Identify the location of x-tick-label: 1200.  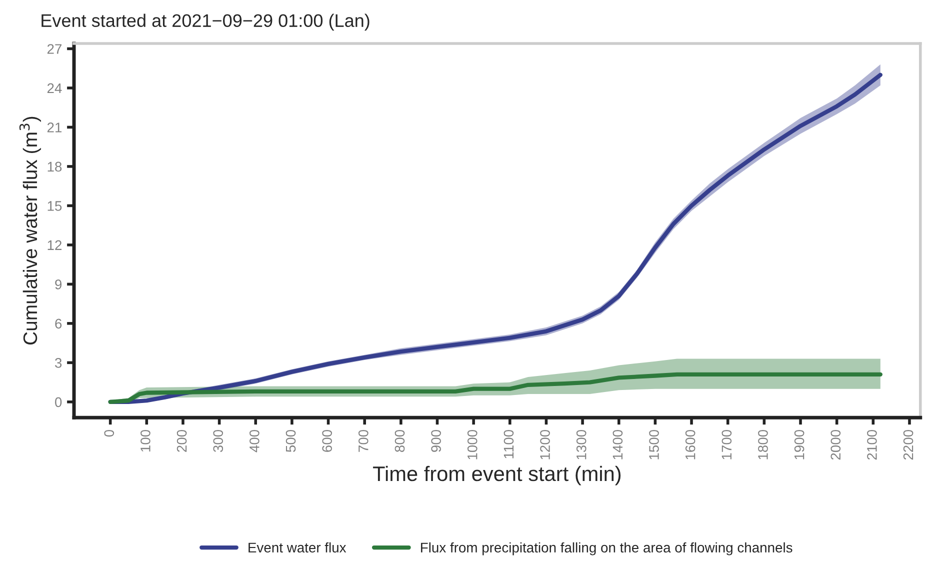
(545, 445).